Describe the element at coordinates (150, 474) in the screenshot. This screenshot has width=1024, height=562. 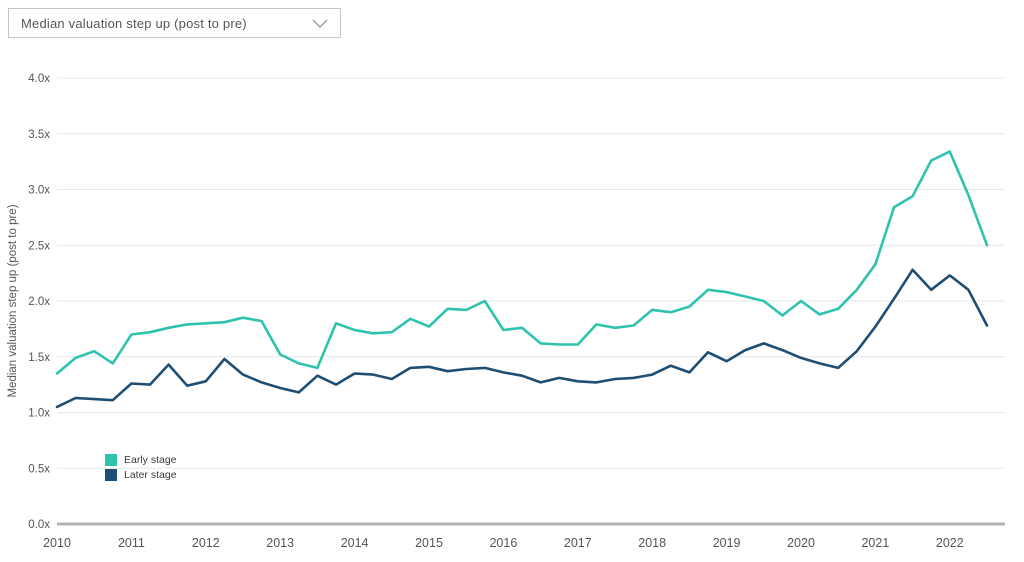
I see `legend-label: Later stage` at that location.